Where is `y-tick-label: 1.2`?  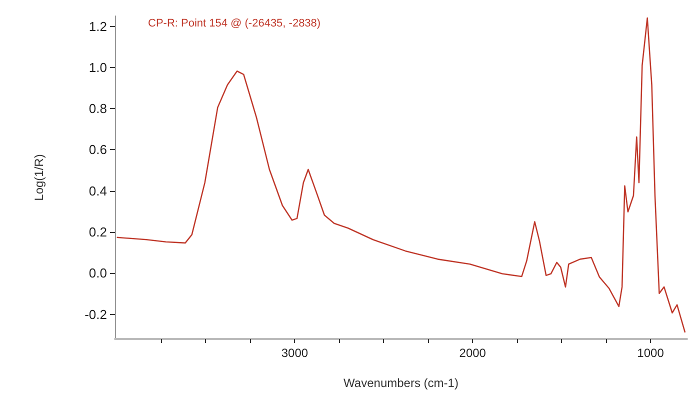 y-tick-label: 1.2 is located at coordinates (97, 26).